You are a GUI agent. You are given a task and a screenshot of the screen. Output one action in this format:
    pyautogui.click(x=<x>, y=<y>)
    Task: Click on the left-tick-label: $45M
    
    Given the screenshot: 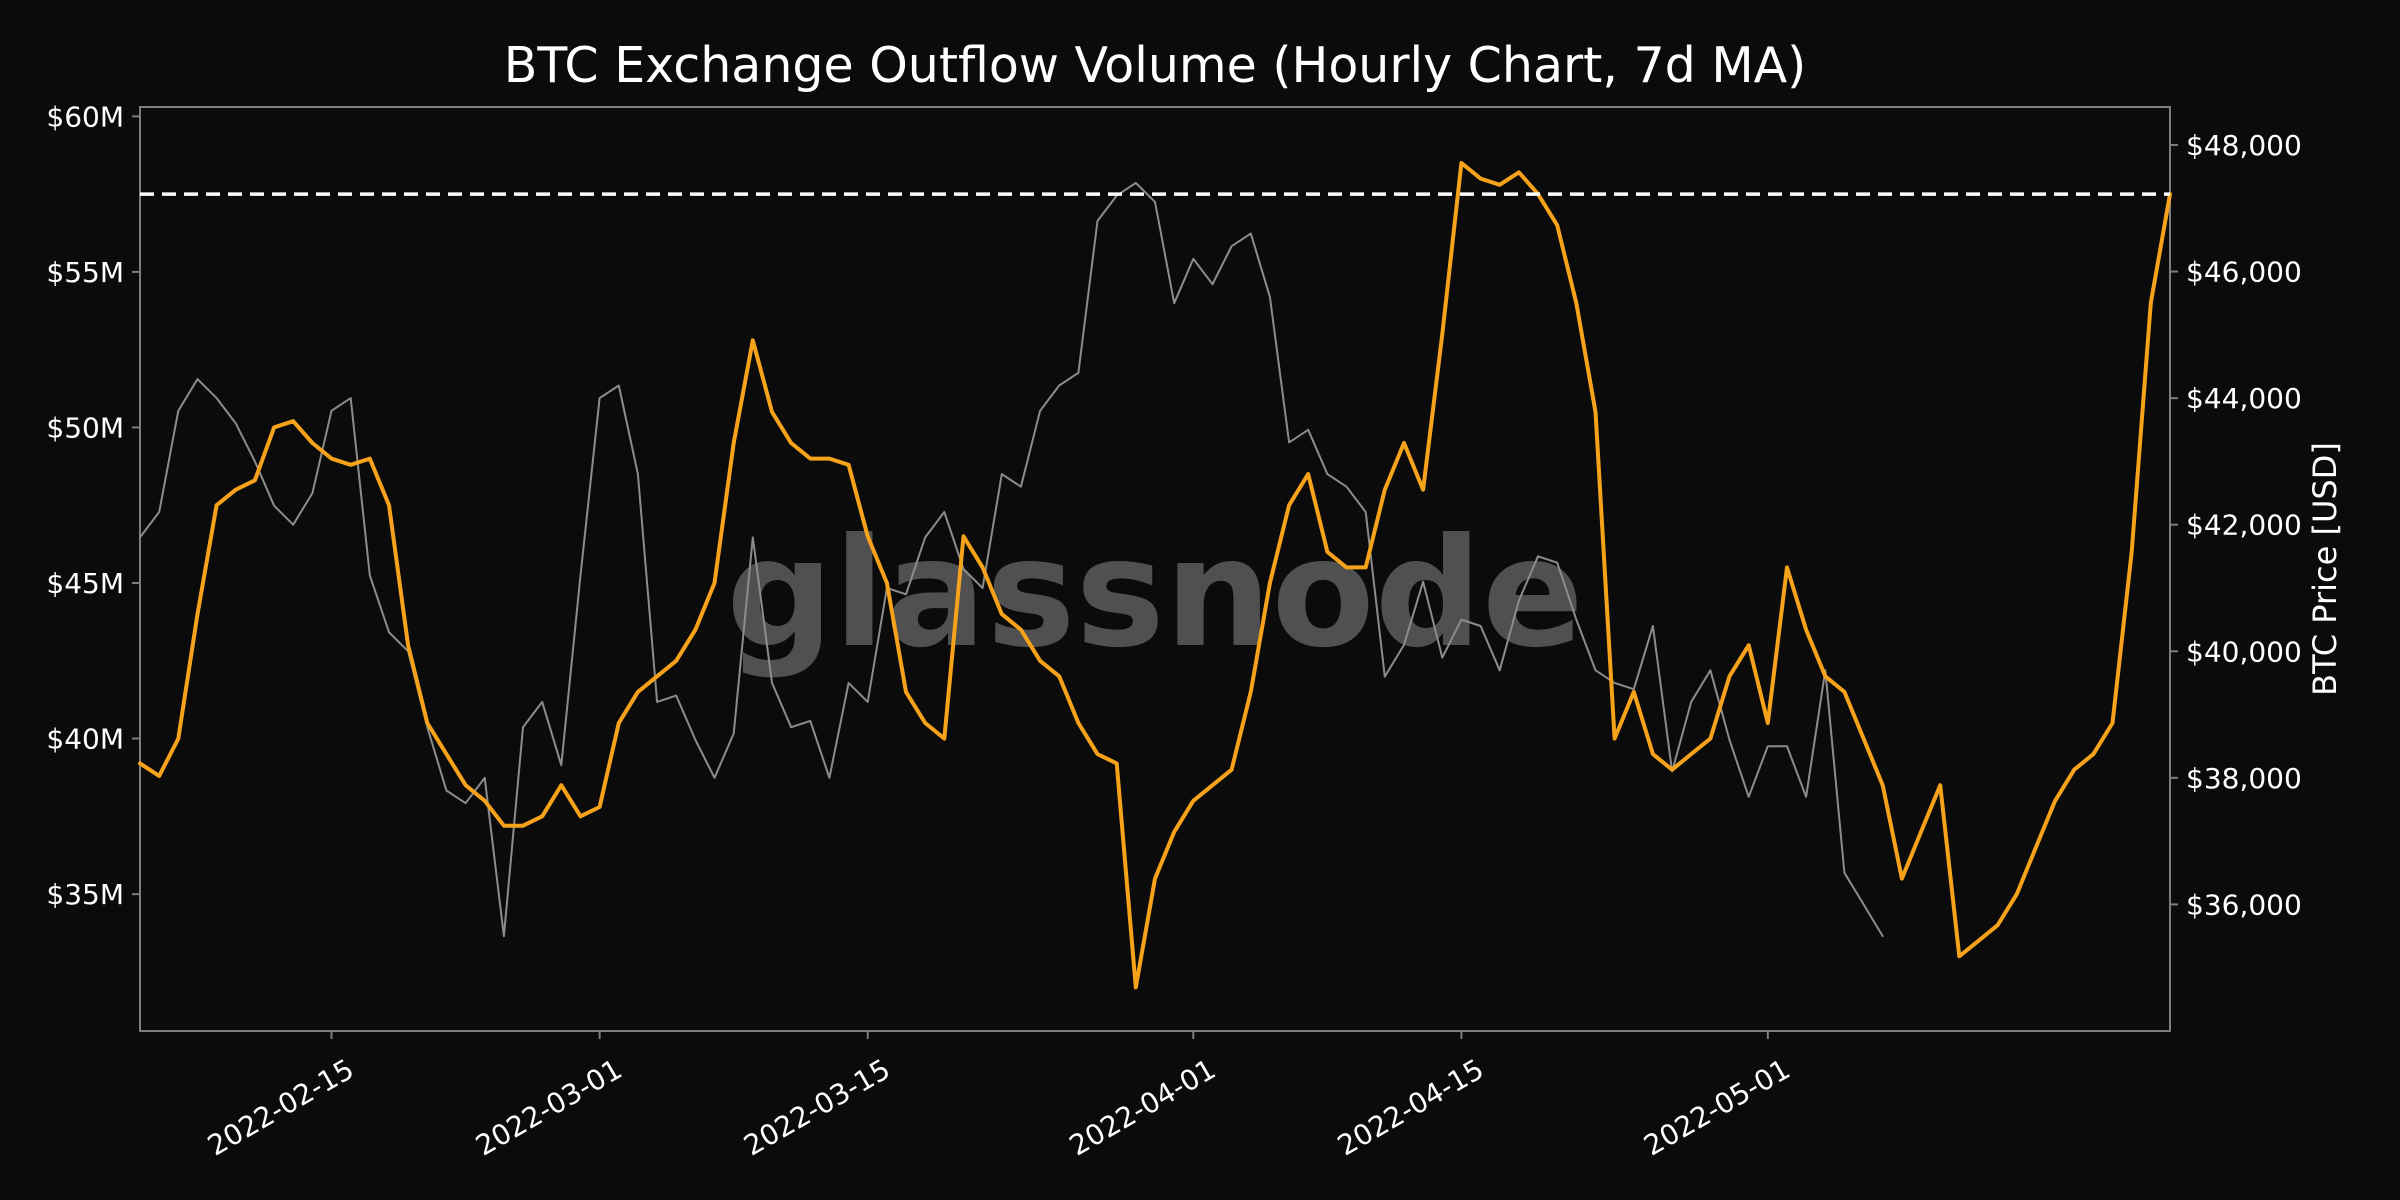 What is the action you would take?
    pyautogui.click(x=85, y=583)
    